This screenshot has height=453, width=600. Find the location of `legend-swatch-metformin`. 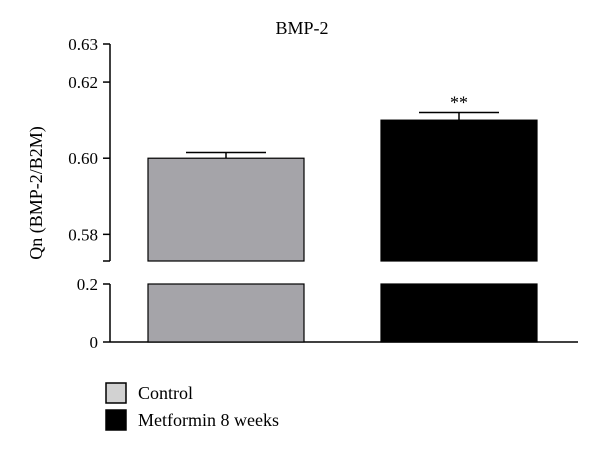

legend-swatch-metformin is located at coordinates (116, 420).